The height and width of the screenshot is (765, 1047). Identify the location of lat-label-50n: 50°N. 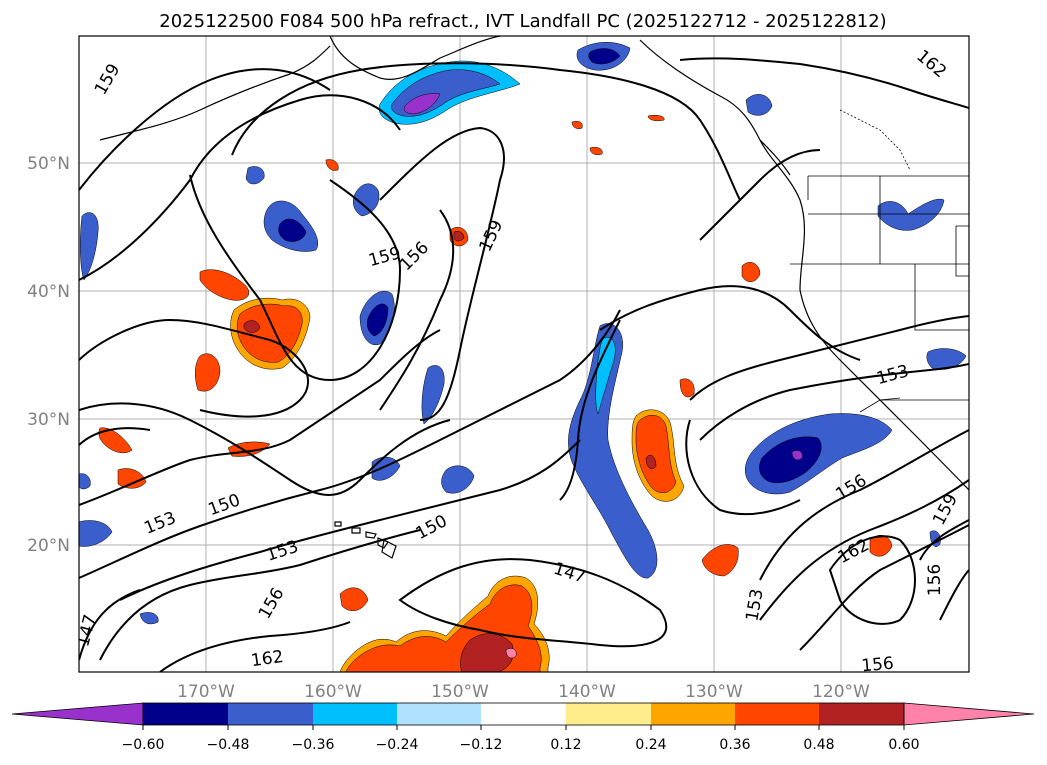
(48, 164).